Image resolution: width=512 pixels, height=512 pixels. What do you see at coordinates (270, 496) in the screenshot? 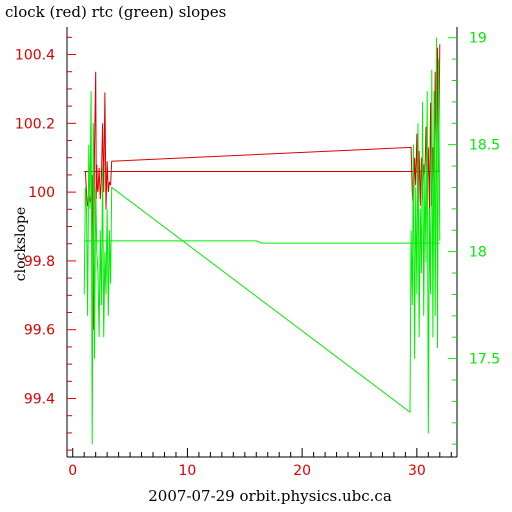
I see `footer-label: 2007-07-29 orbit.physics.ubc.ca` at bounding box center [270, 496].